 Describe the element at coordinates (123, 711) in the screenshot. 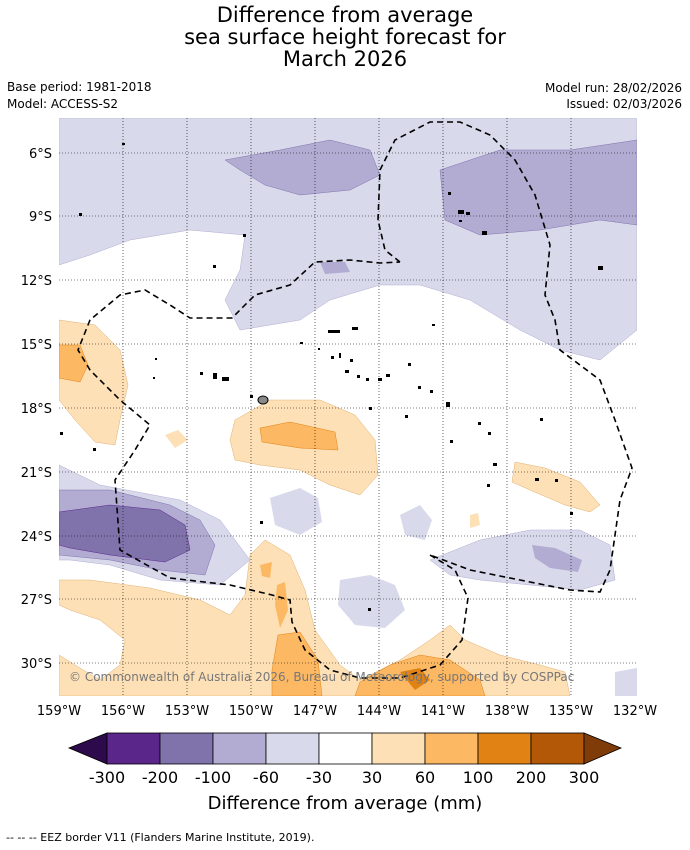

I see `lon-label-156w: 156°W` at that location.